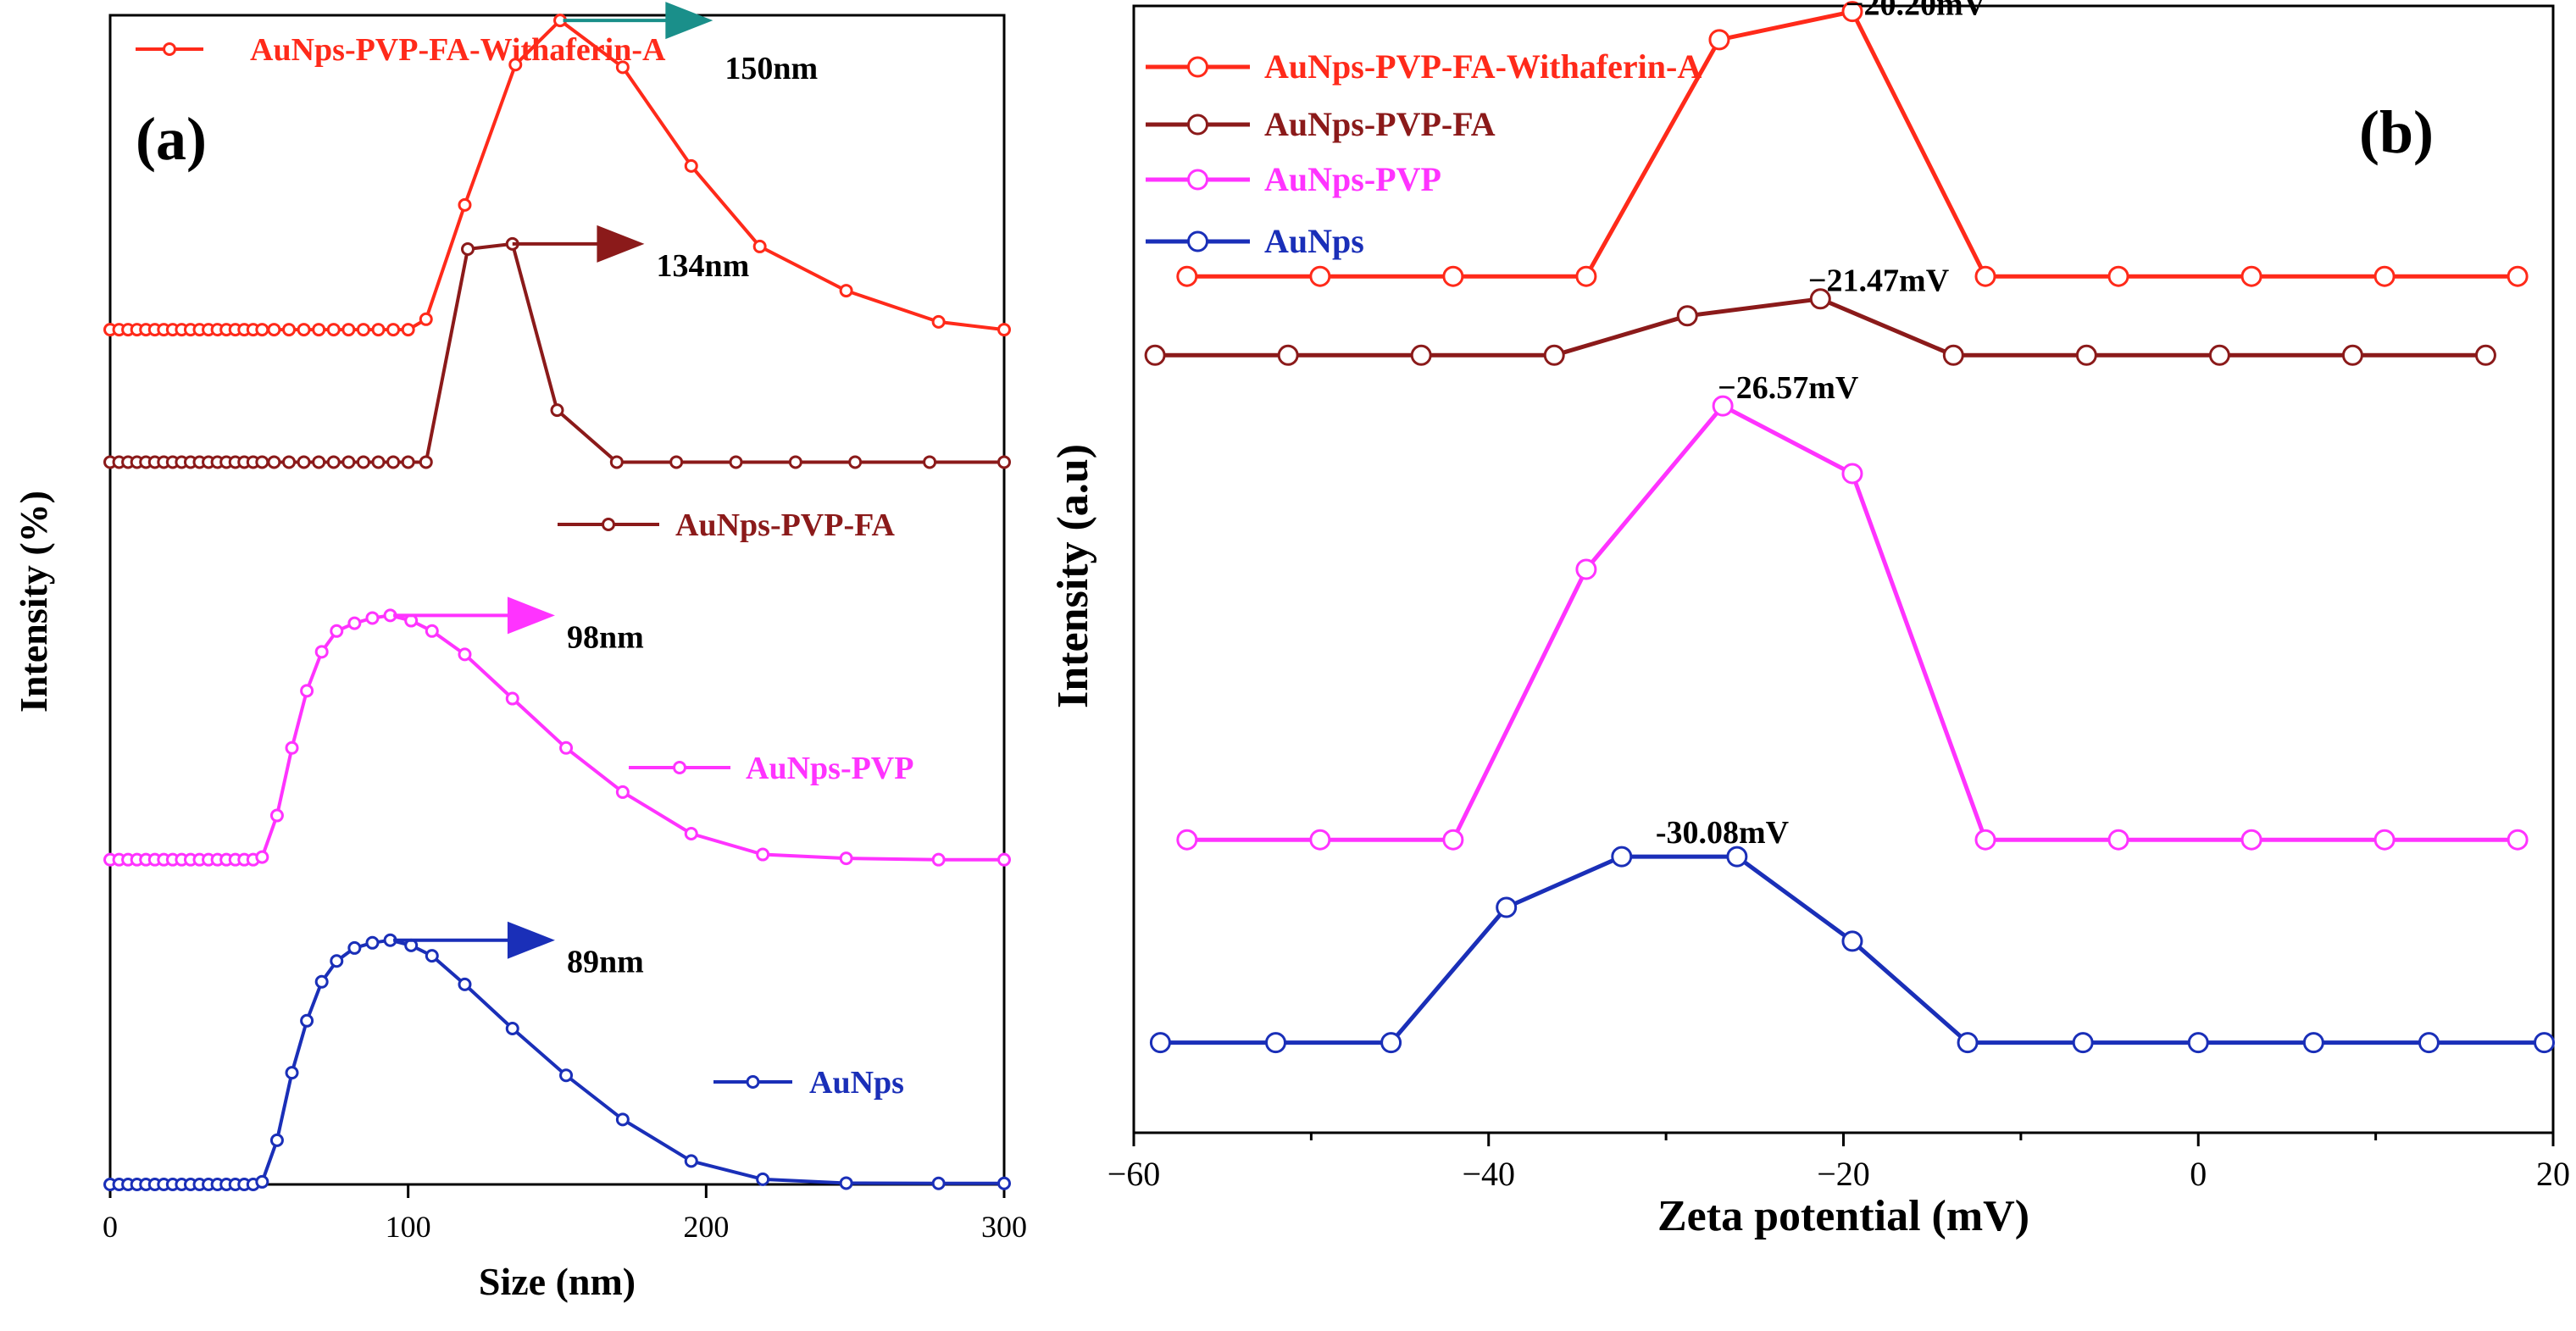 This screenshot has height=1331, width=2576. What do you see at coordinates (1255, 241) in the screenshot?
I see `legend-entry-aunps: AuNps` at bounding box center [1255, 241].